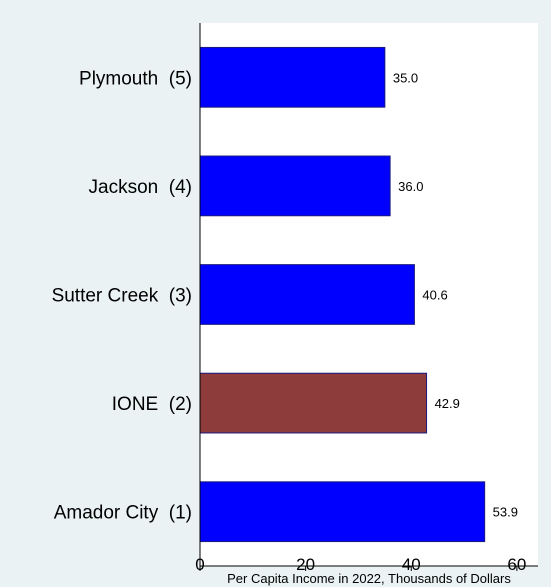  What do you see at coordinates (305, 564) in the screenshot?
I see `x-tick-label-1: 20` at bounding box center [305, 564].